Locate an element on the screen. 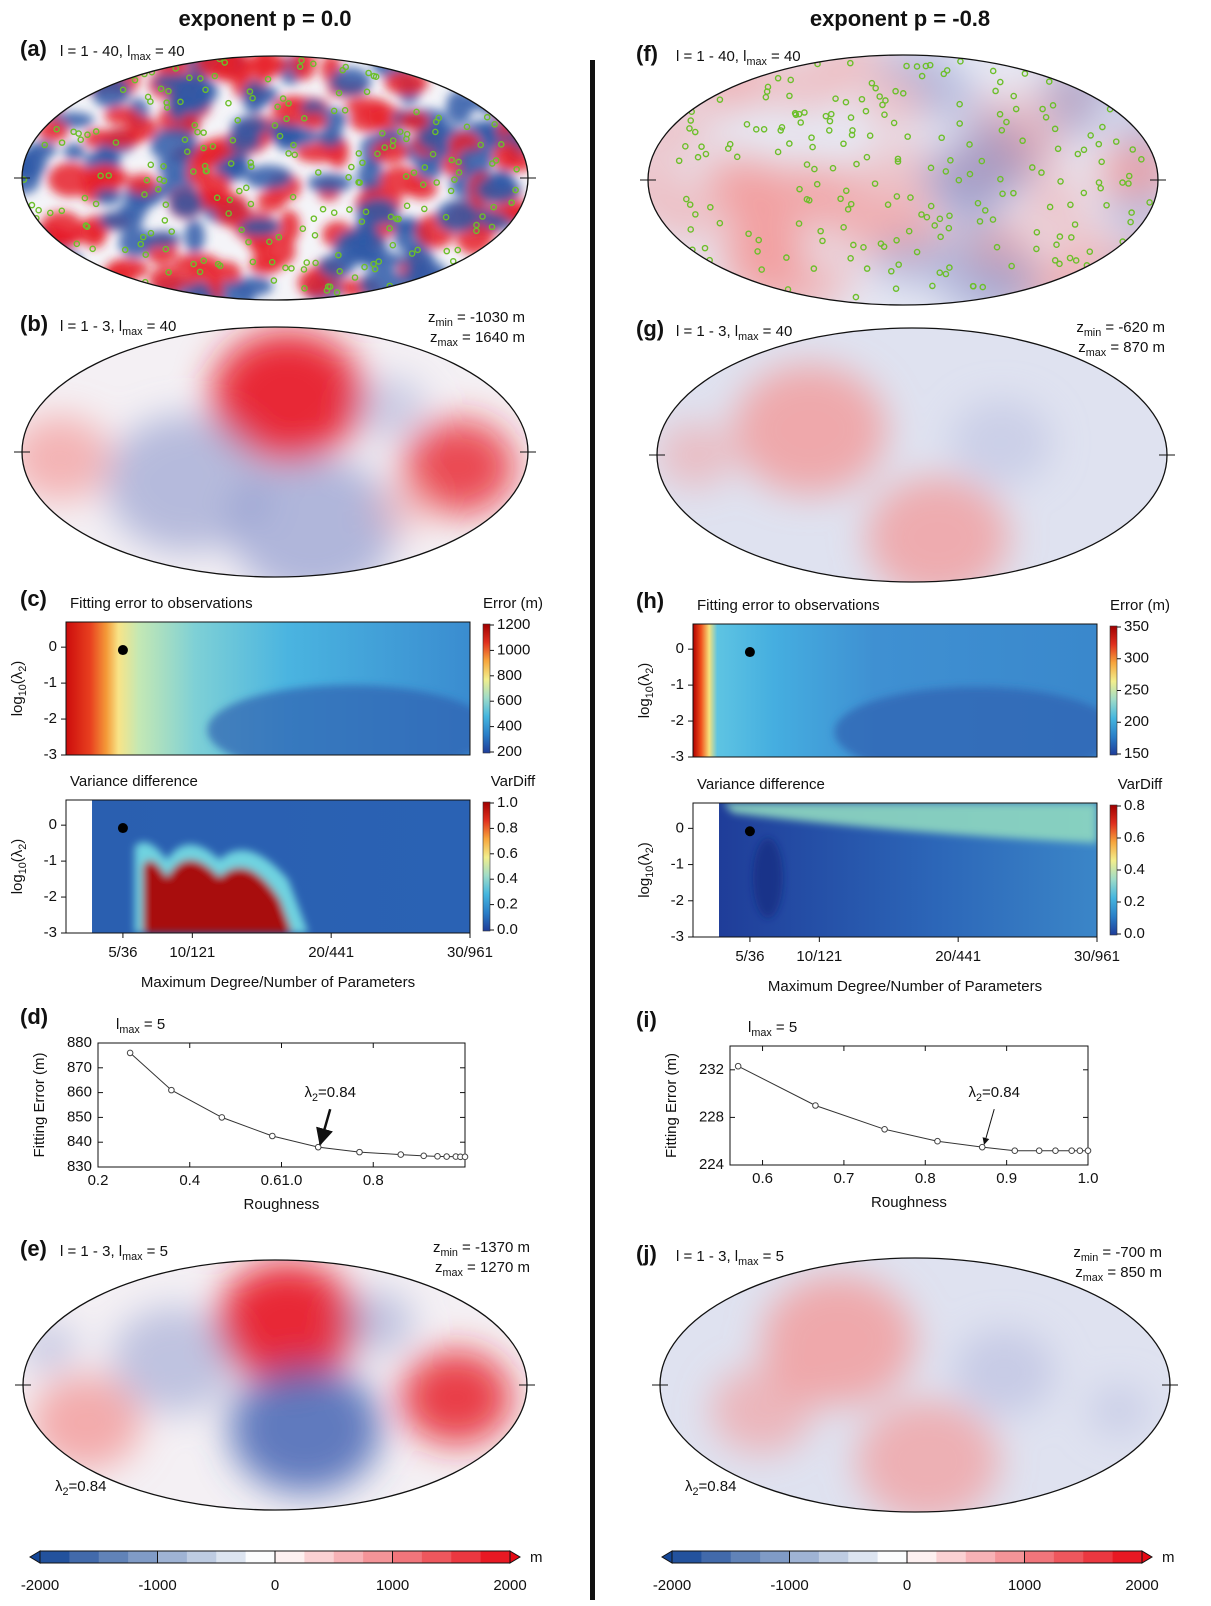 This screenshot has width=1211, height=1606. y-axis-label-part: (λ is located at coordinates (644, 859).